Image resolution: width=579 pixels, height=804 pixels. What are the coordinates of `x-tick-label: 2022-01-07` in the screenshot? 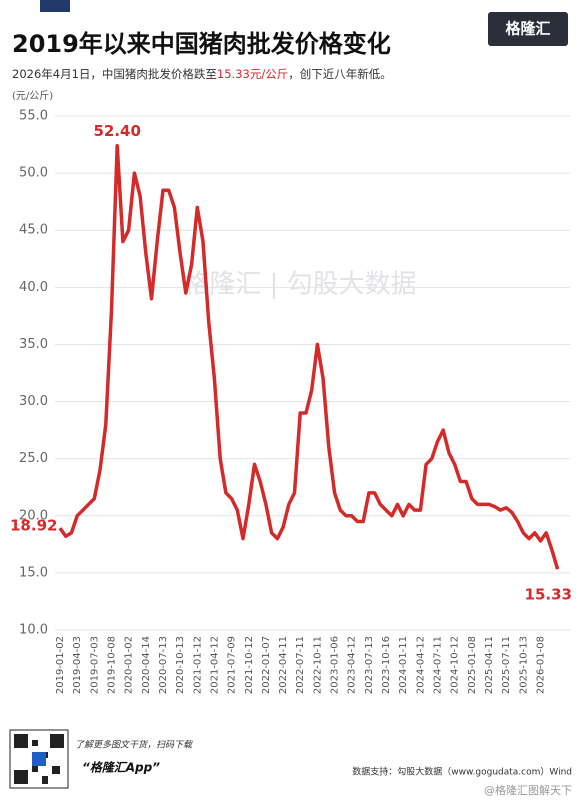 It's located at (266, 665).